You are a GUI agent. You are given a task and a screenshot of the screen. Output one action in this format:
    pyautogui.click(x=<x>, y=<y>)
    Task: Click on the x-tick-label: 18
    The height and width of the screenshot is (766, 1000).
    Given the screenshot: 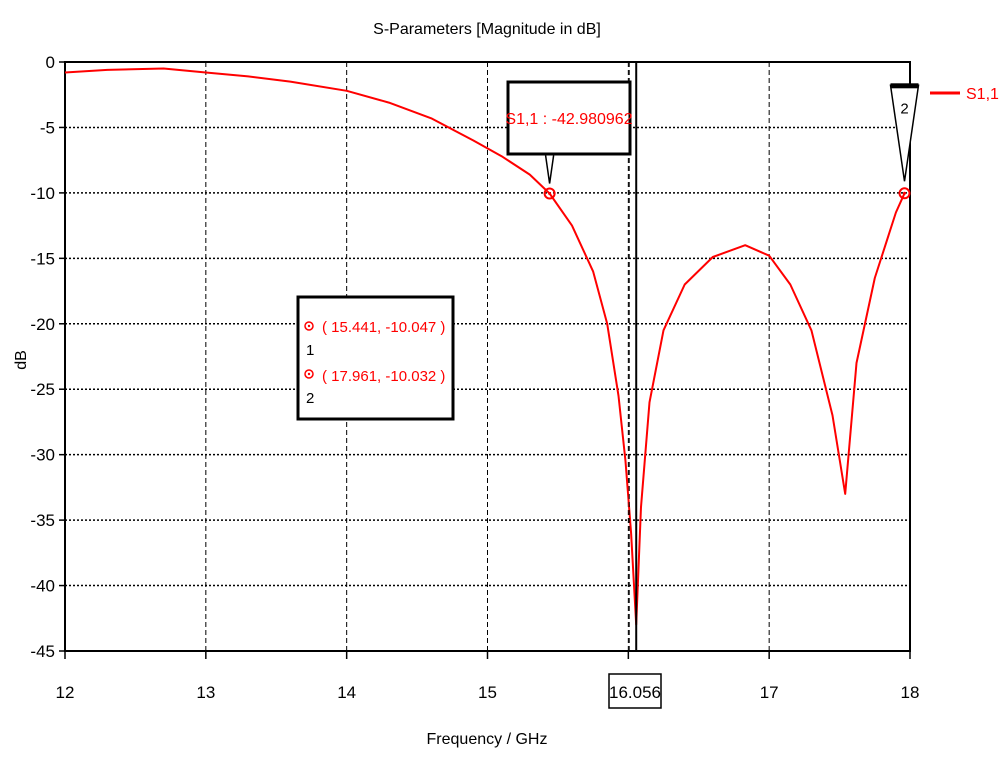 What is the action you would take?
    pyautogui.click(x=910, y=692)
    